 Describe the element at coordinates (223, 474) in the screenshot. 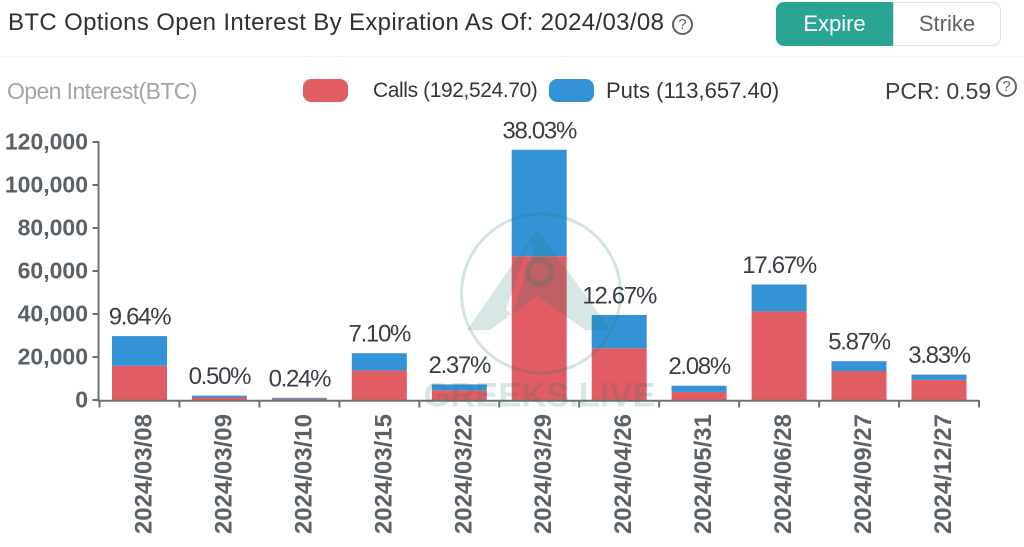

I see `svg-text: 2024/03/09` at that location.